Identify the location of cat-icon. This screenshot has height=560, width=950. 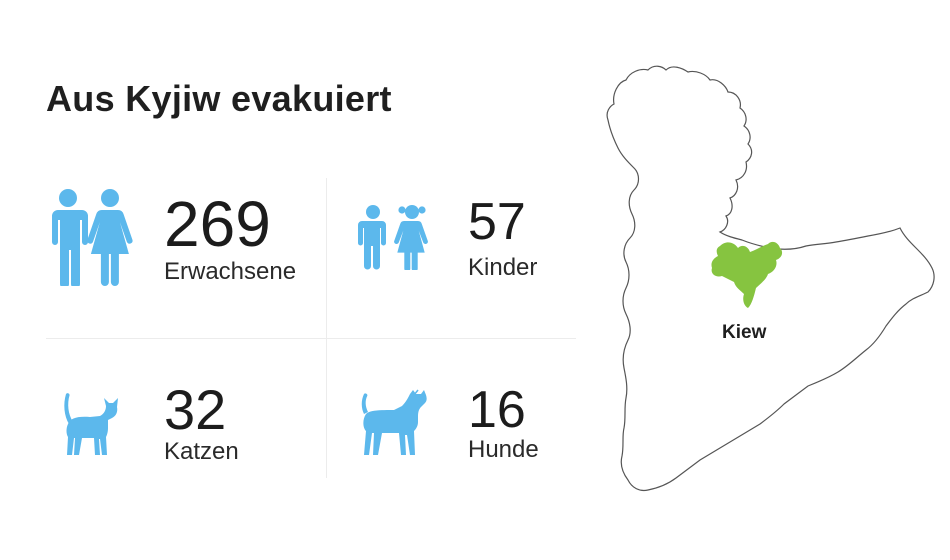
(90, 423).